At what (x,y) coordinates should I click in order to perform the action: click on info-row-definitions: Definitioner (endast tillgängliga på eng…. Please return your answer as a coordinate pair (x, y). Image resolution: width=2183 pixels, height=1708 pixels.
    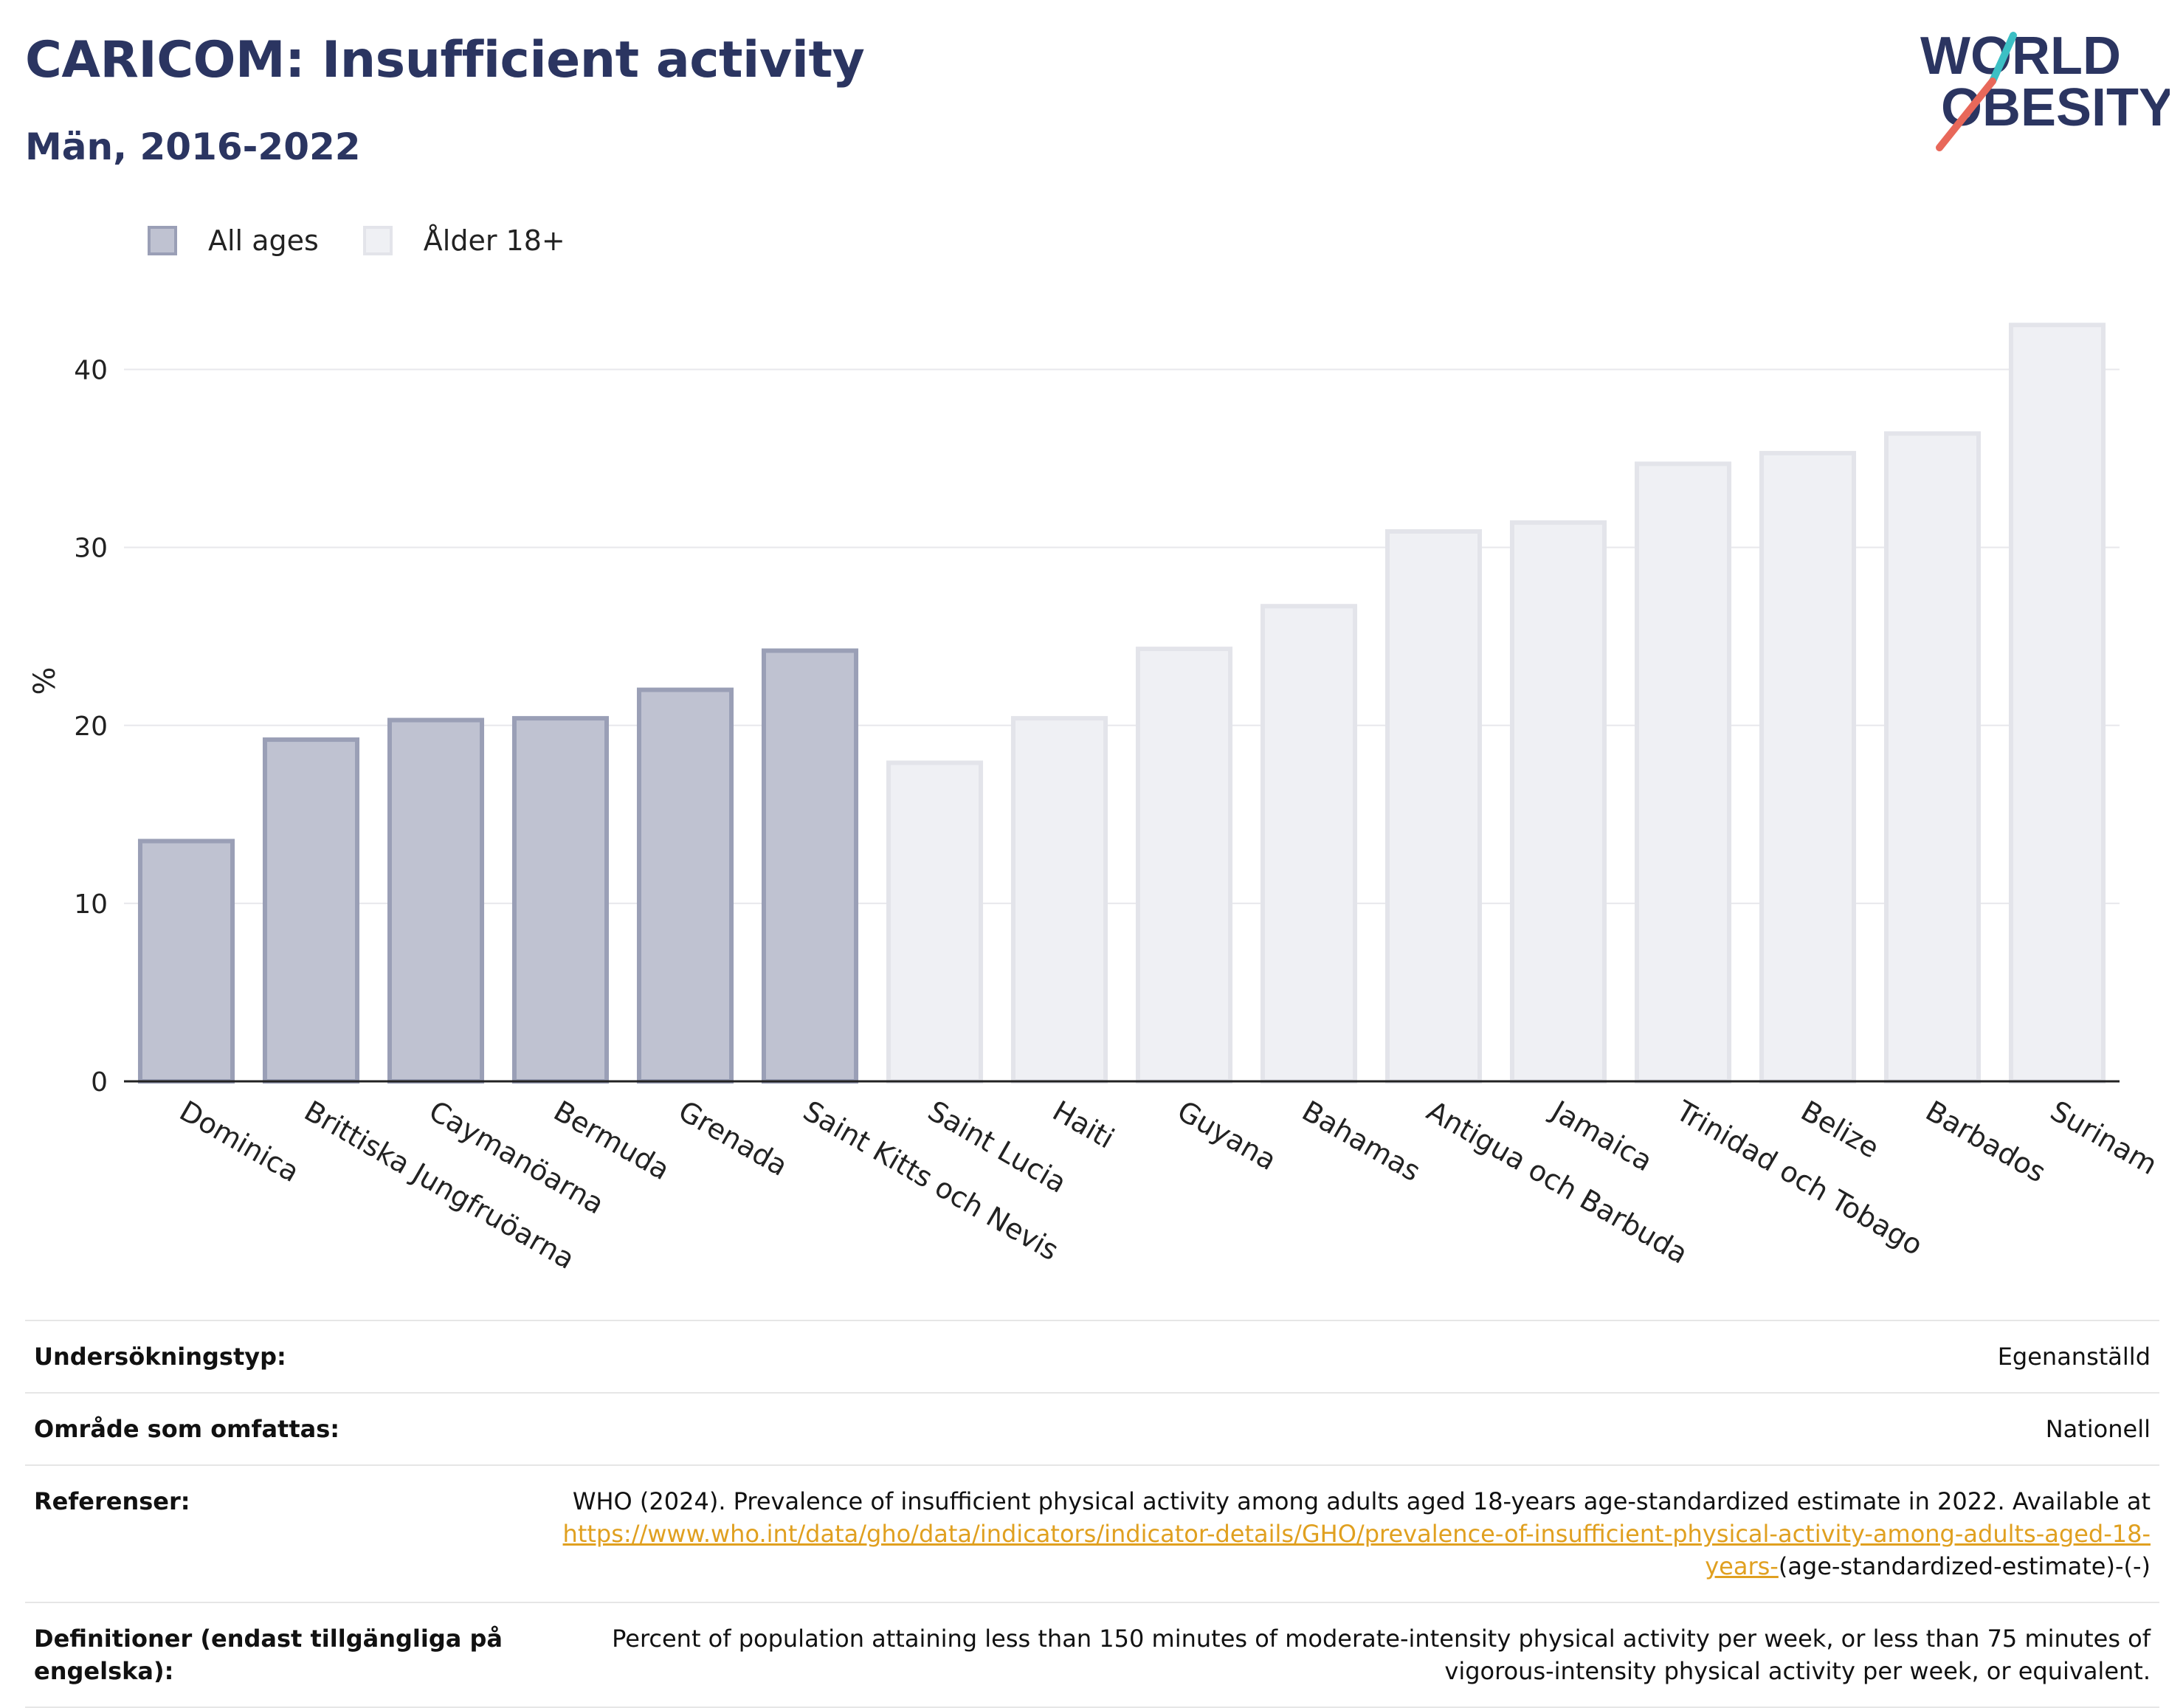
    Looking at the image, I should click on (1092, 1655).